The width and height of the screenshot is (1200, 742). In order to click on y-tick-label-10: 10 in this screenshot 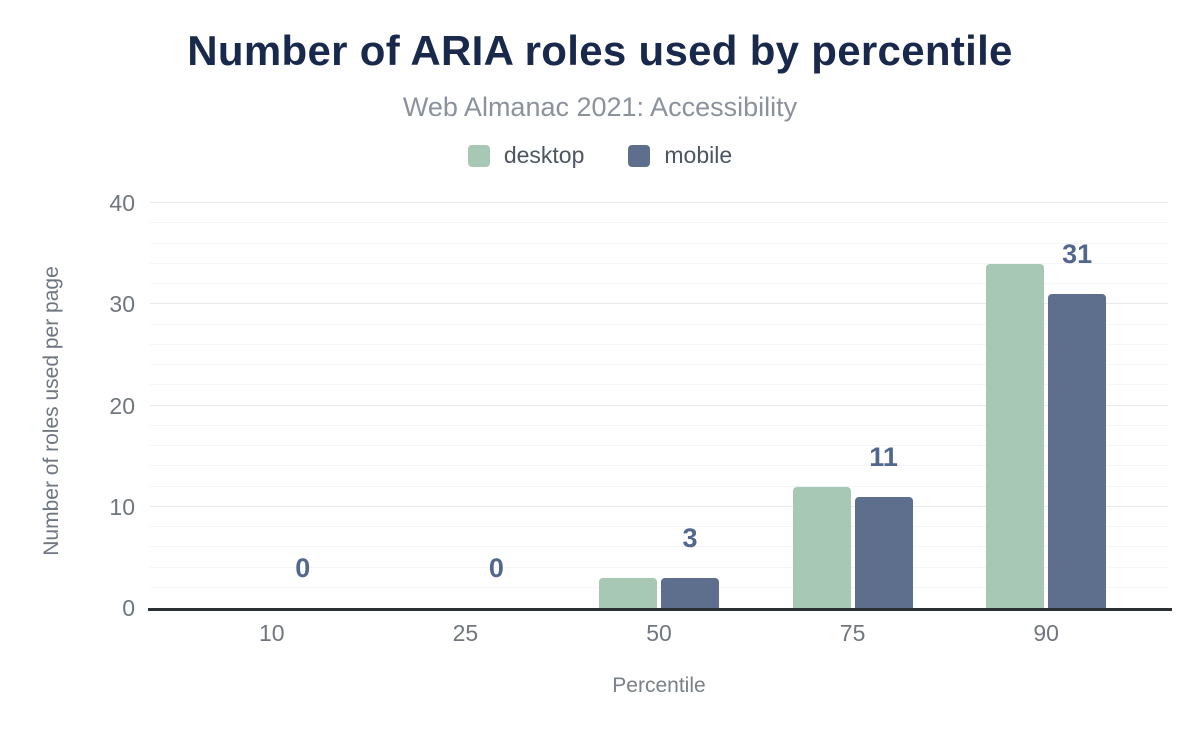, I will do `click(122, 506)`.